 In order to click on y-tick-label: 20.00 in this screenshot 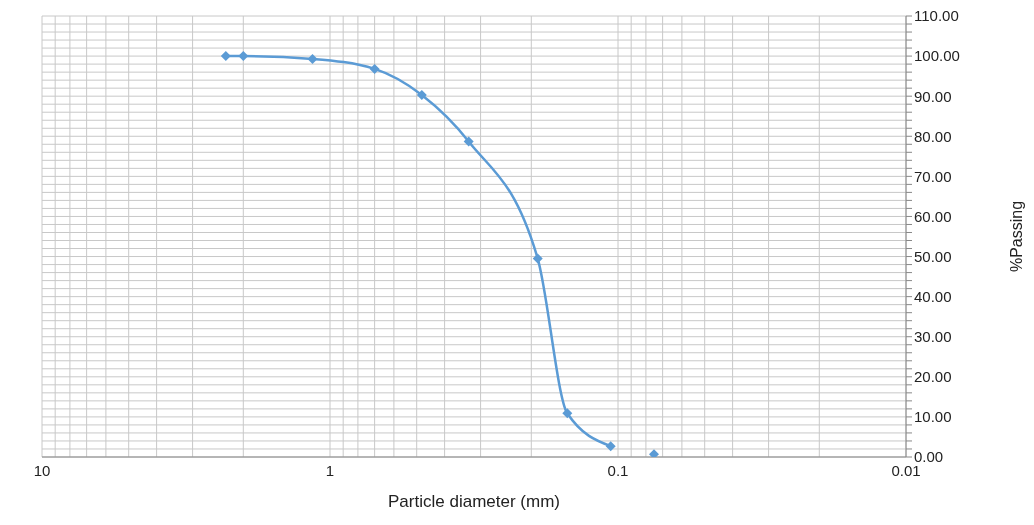, I will do `click(933, 377)`.